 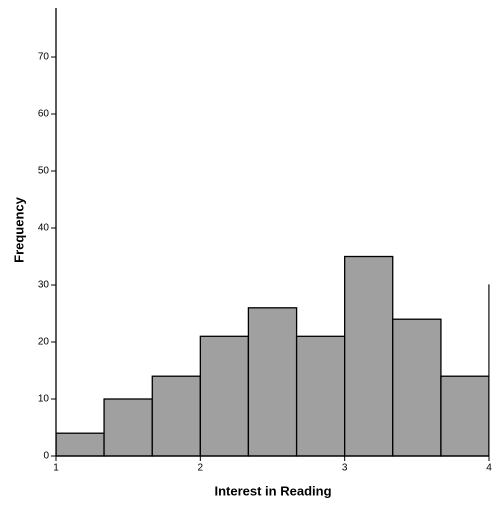 What do you see at coordinates (489, 468) in the screenshot?
I see `x-tick-label: 4` at bounding box center [489, 468].